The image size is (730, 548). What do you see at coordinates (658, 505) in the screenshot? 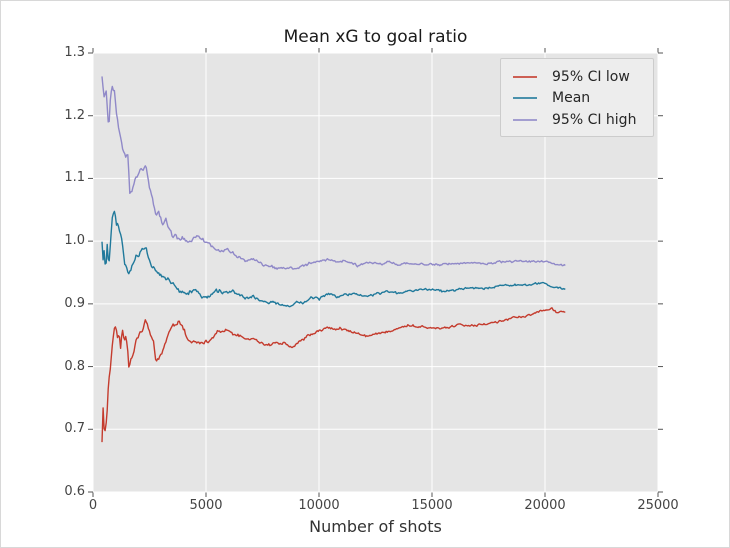
I see `x-tick-label: 25000` at bounding box center [658, 505].